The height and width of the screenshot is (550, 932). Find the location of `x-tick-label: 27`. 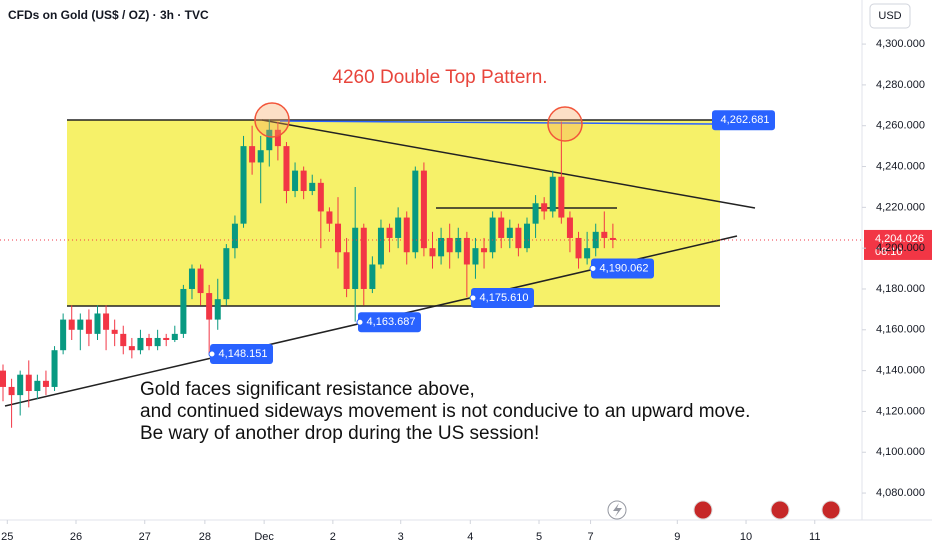

x-tick-label: 27 is located at coordinates (145, 537).